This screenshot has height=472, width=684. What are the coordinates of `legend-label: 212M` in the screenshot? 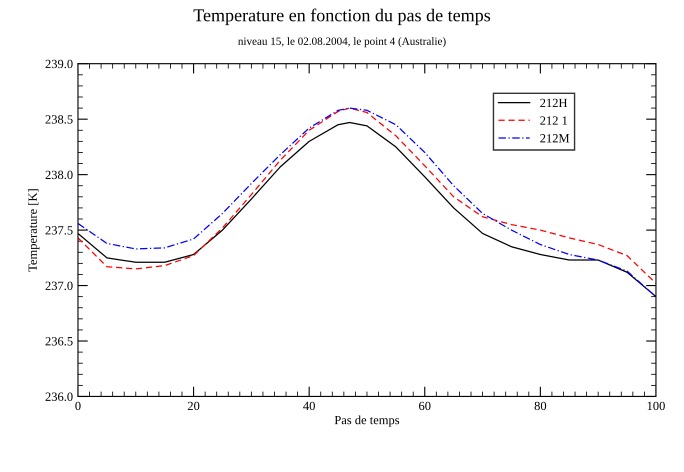 It's located at (555, 138).